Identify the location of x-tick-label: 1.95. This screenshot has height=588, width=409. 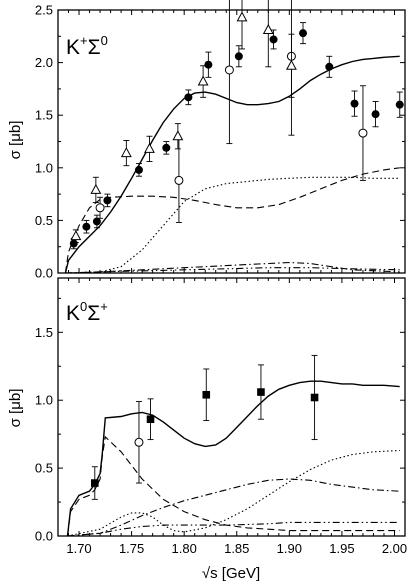
(341, 548).